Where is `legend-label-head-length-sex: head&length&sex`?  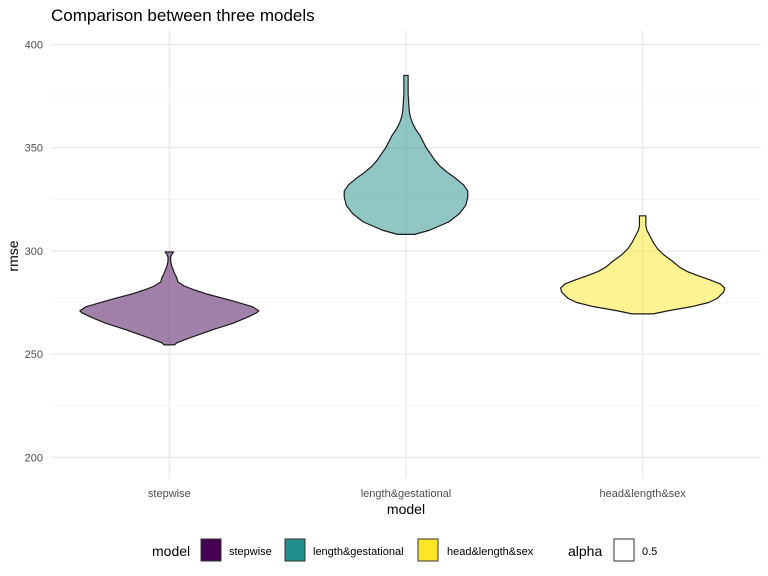
legend-label-head-length-sex: head&length&sex is located at coordinates (490, 552).